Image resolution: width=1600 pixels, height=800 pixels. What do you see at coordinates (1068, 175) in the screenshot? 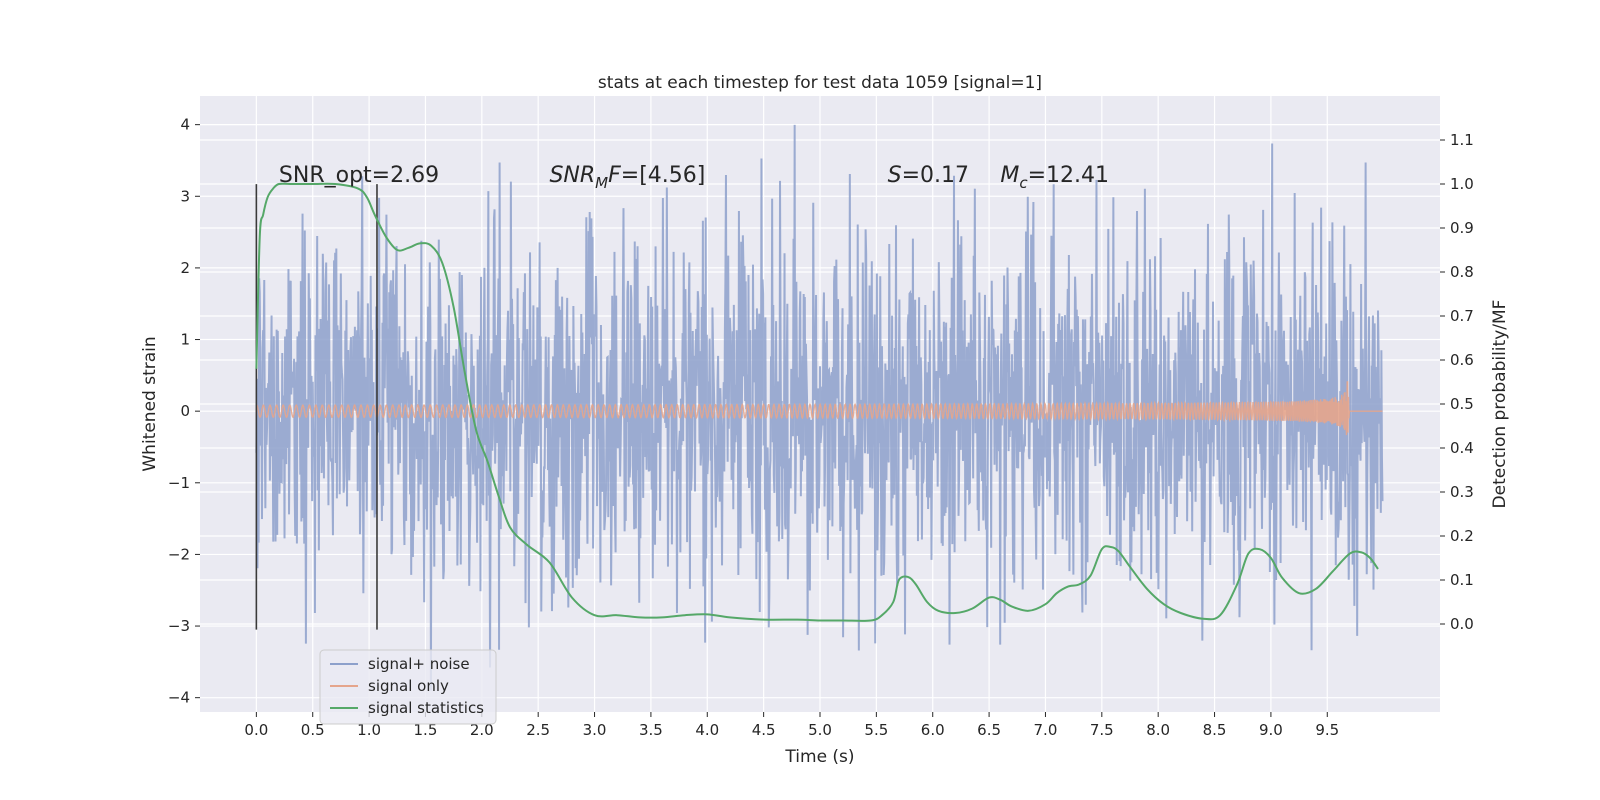
I see `annotation-part: =12.41` at bounding box center [1068, 175].